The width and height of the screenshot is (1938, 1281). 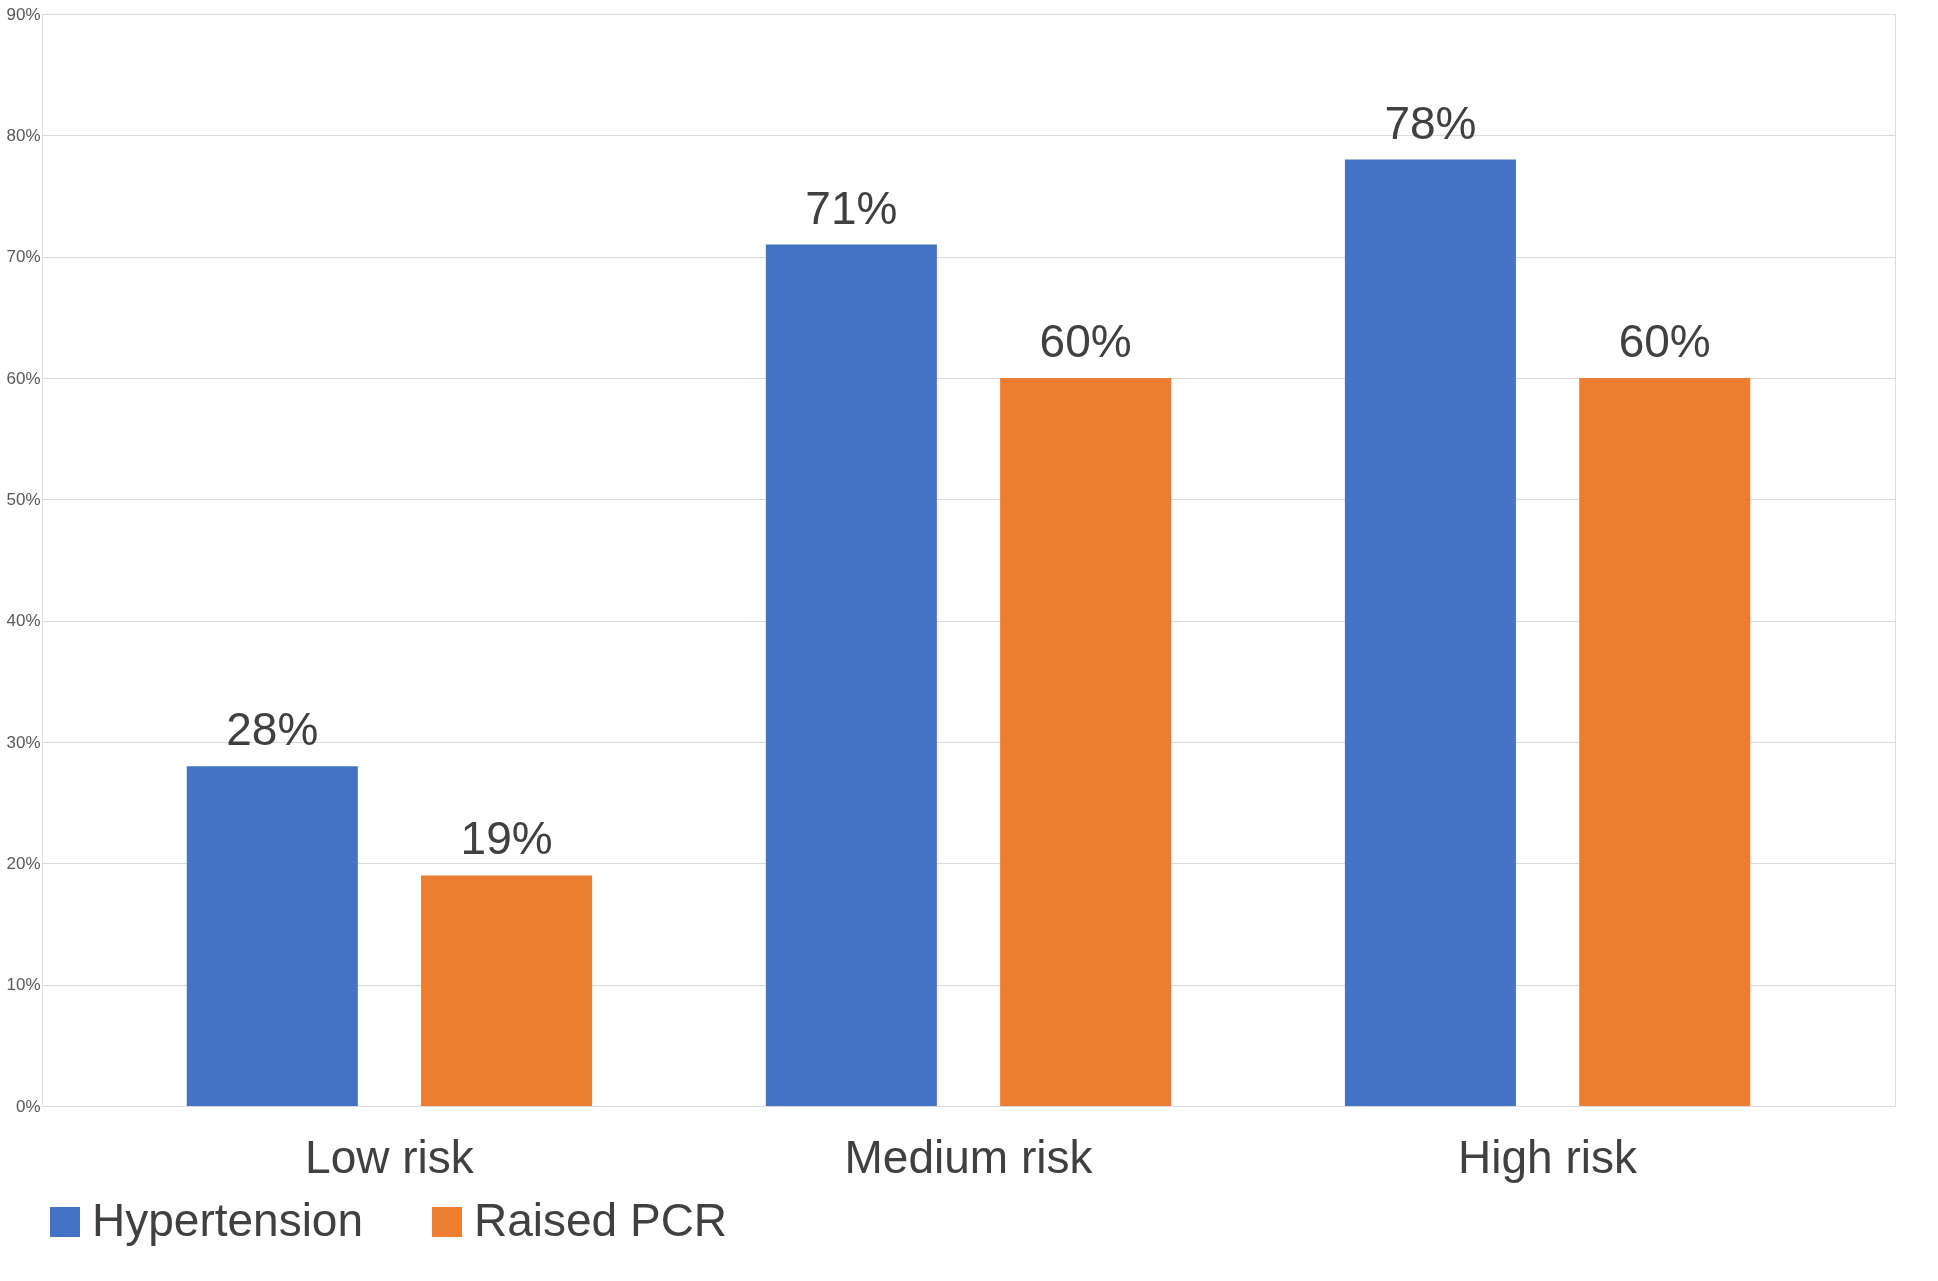 What do you see at coordinates (23, 135) in the screenshot?
I see `y-tick-label: 80%` at bounding box center [23, 135].